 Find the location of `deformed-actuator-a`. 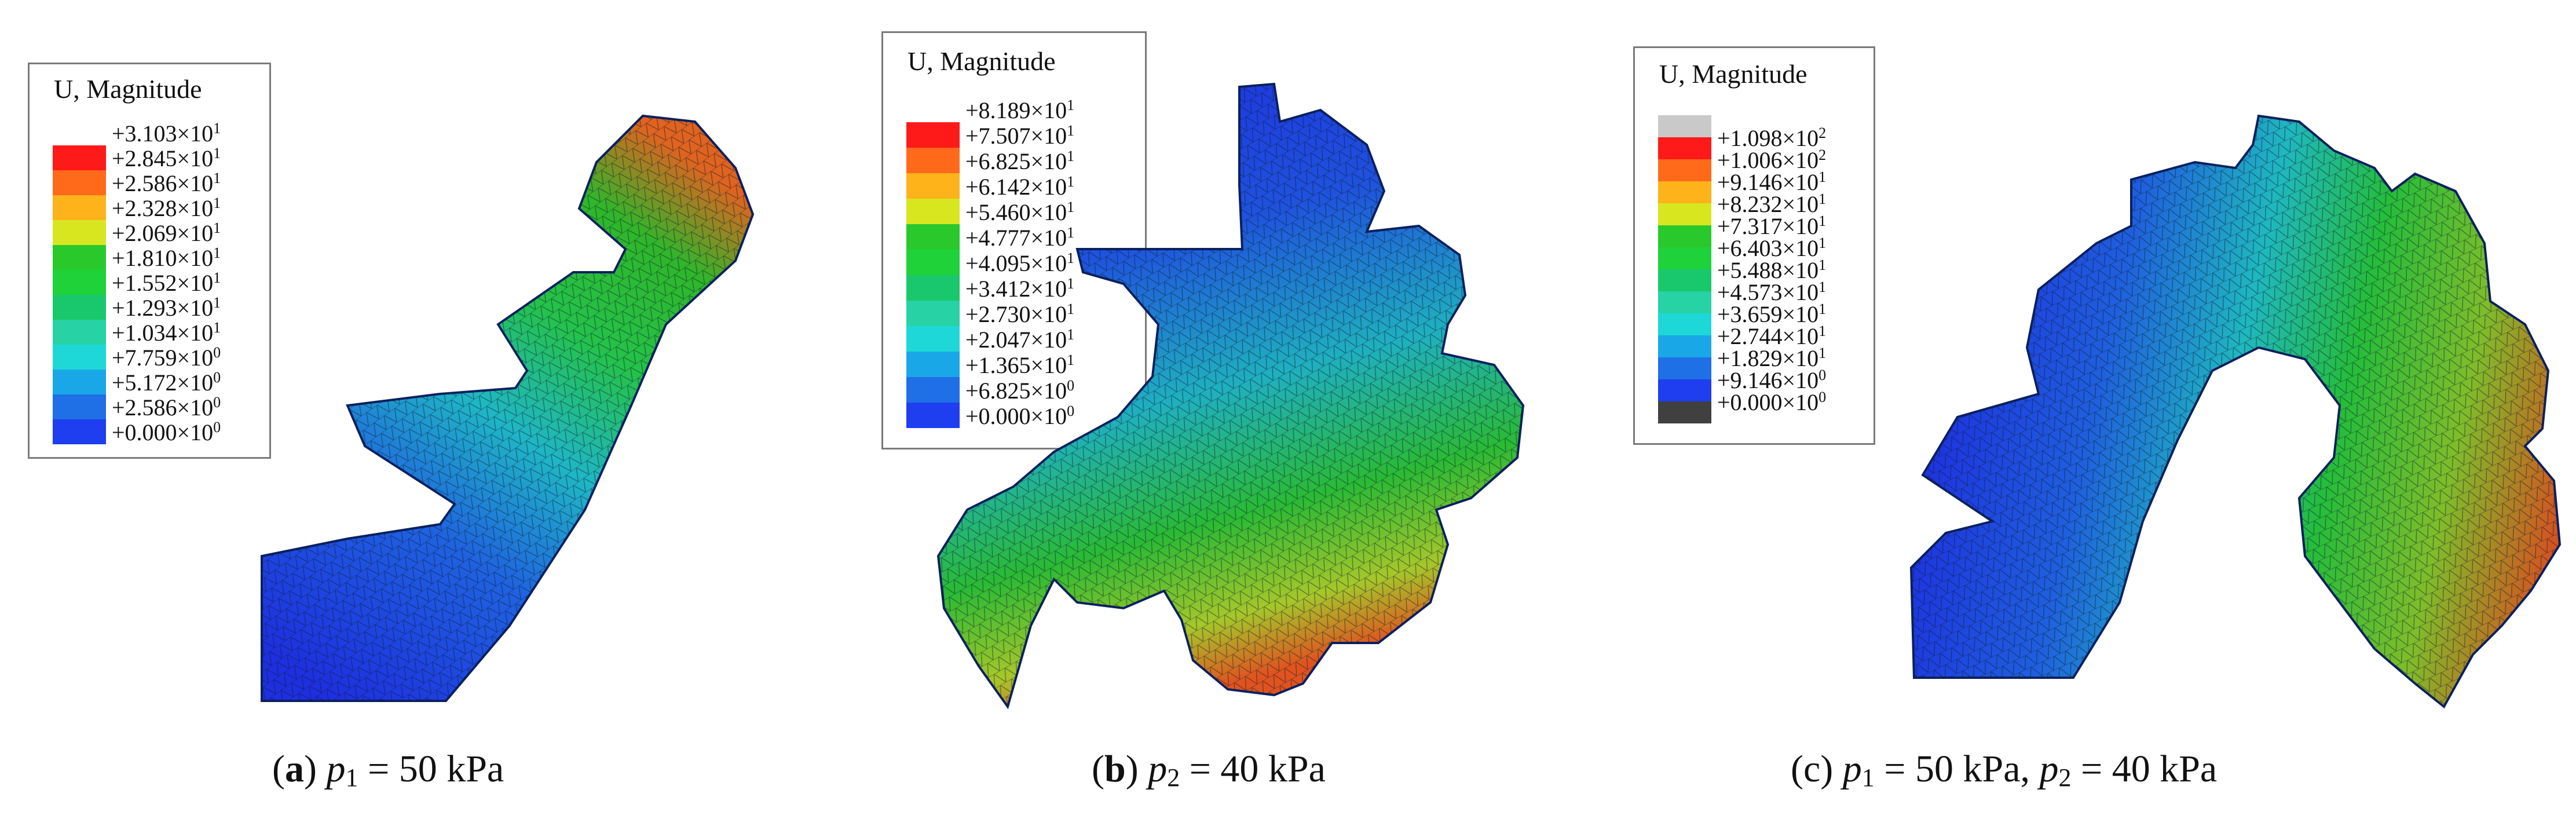

deformed-actuator-a is located at coordinates (508, 408).